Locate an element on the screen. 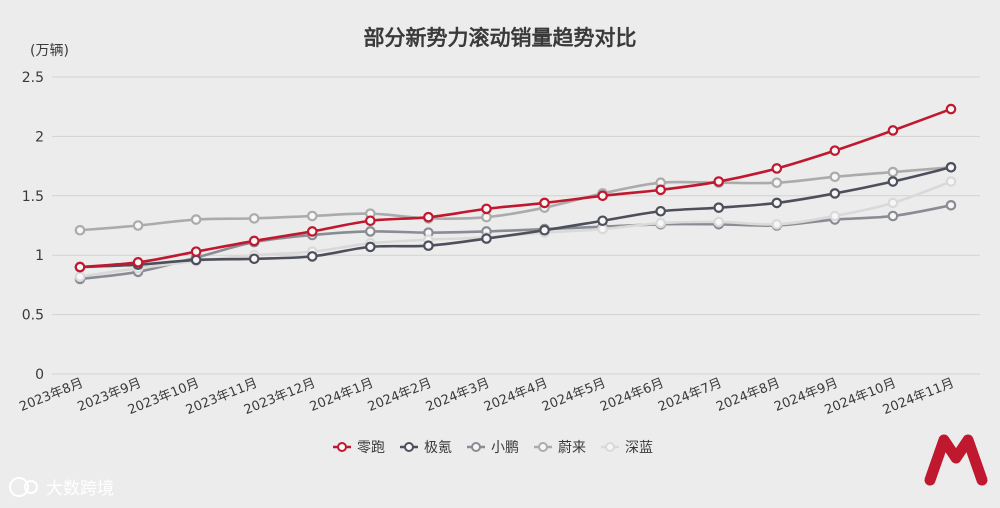 This screenshot has height=508, width=1000. legend-label: 蔚来 is located at coordinates (572, 448).